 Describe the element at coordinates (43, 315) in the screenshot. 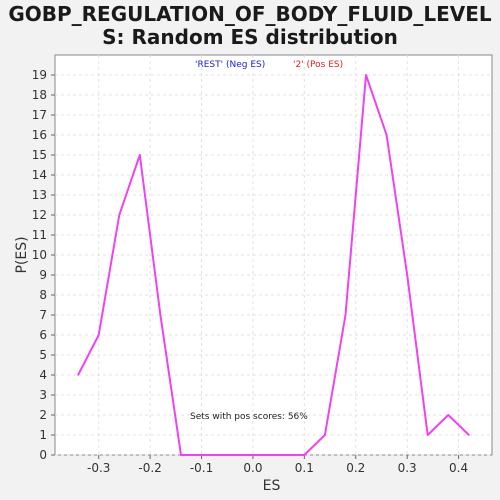

I see `y-tick-label: 7` at that location.